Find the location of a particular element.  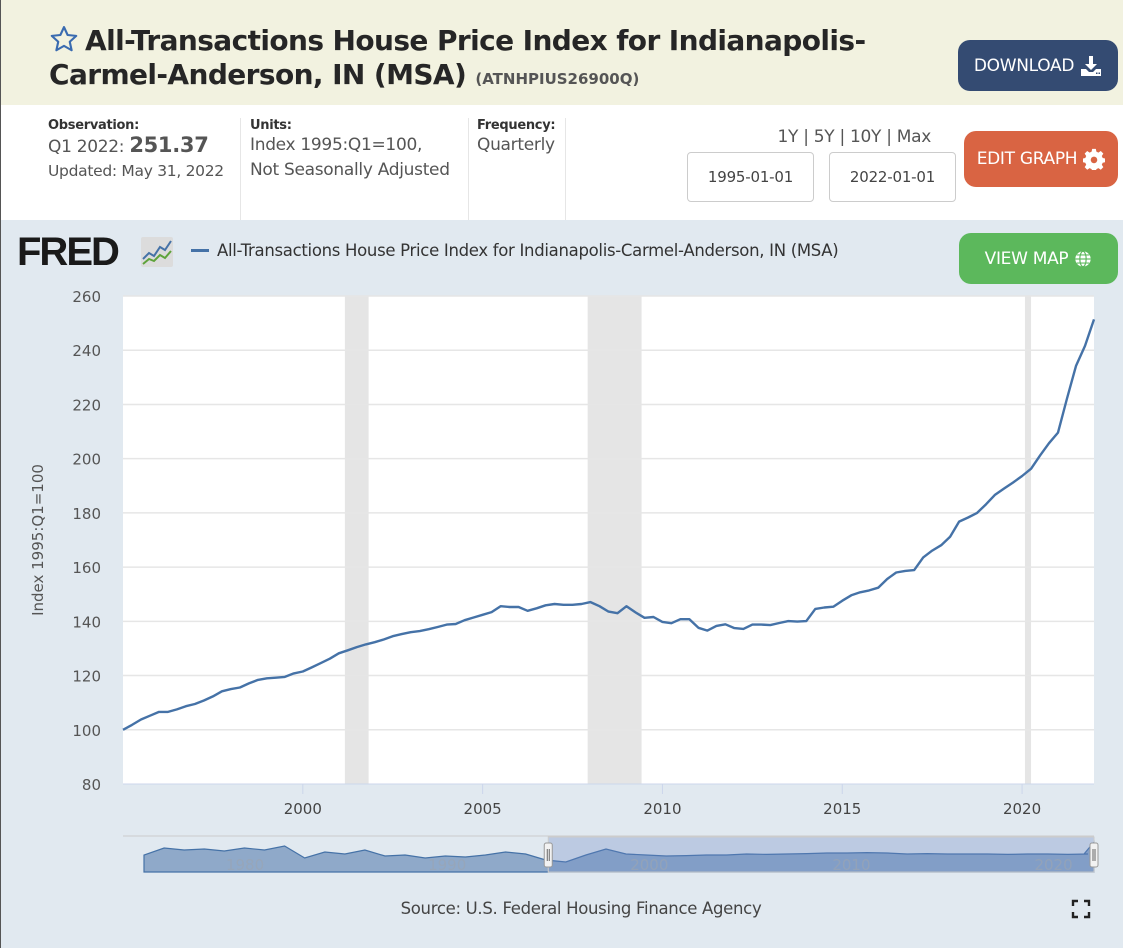

range-1y: 1Y is located at coordinates (788, 137).